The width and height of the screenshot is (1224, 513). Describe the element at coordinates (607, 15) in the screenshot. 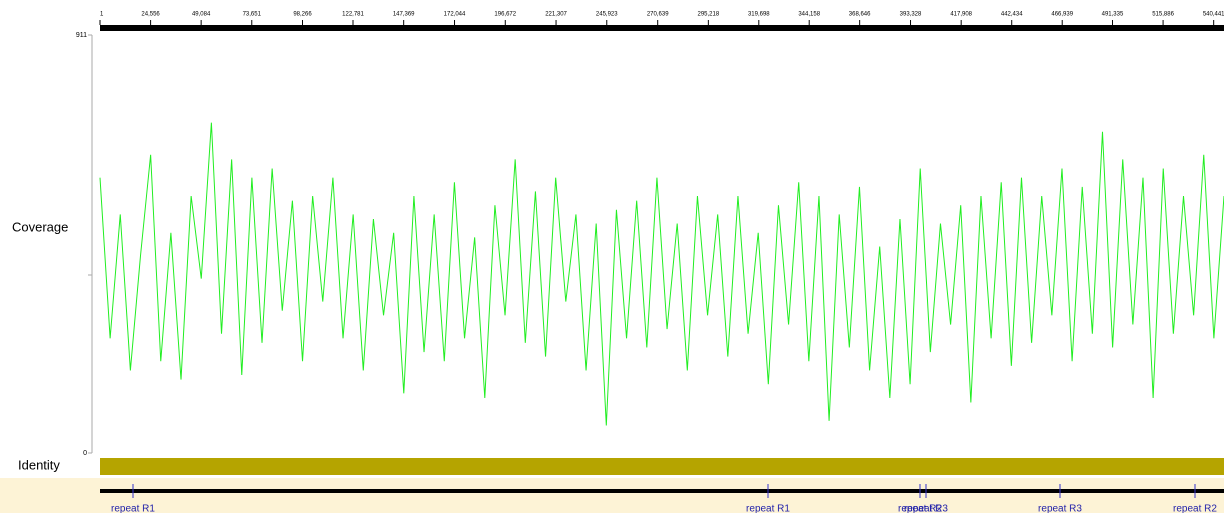

I see `ruler-label: 245,923` at that location.